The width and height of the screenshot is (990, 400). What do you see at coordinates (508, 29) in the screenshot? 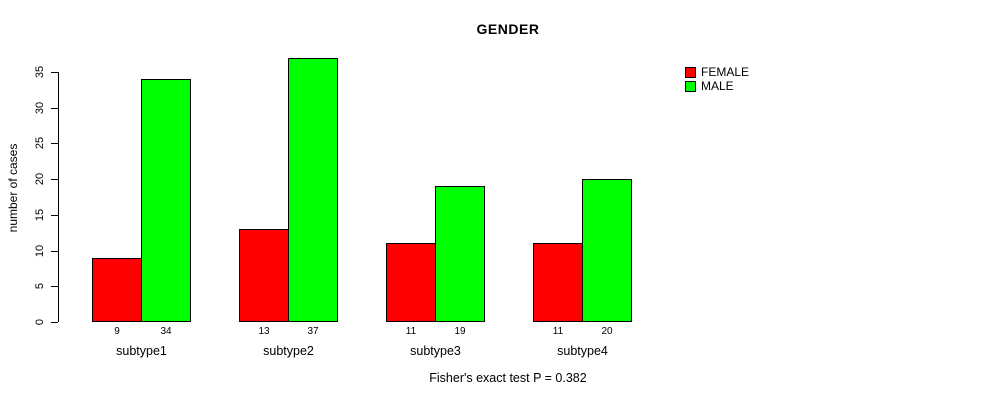
I see `chart-title: GENDER` at bounding box center [508, 29].